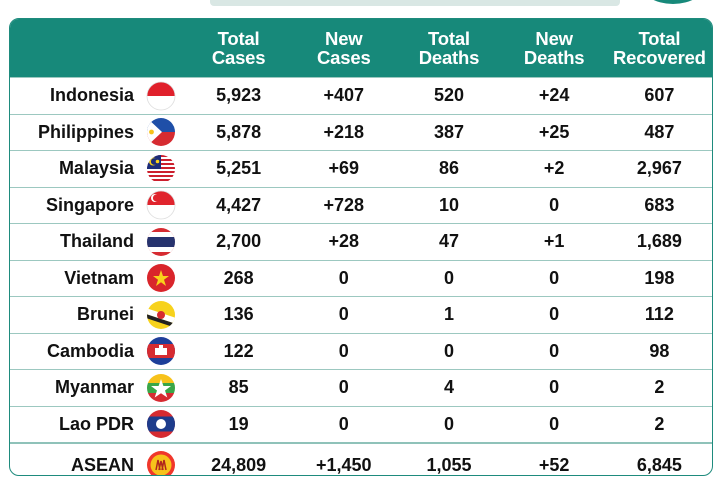  I want to click on country-name: Vietnam, so click(99, 277).